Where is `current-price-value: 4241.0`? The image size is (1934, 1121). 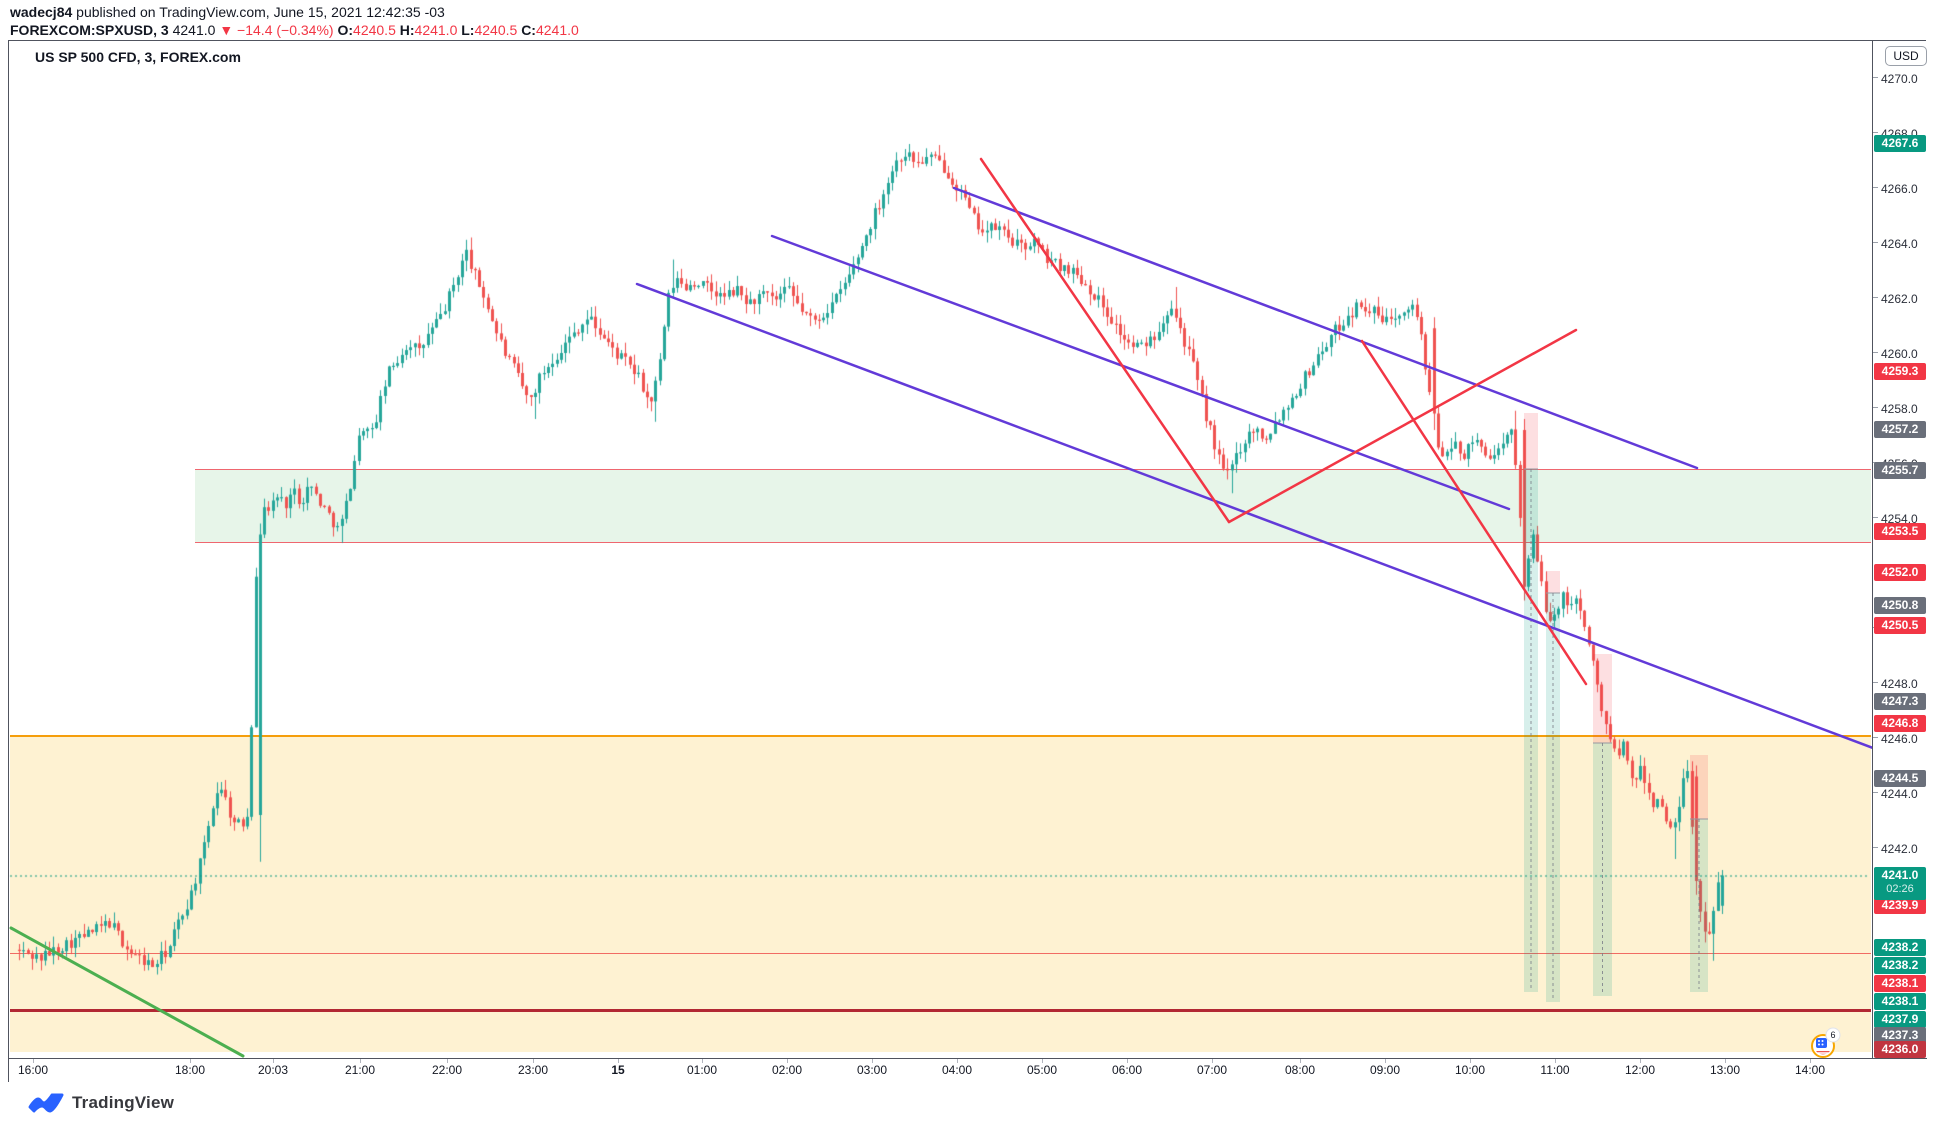
current-price-value: 4241.0 is located at coordinates (1900, 874).